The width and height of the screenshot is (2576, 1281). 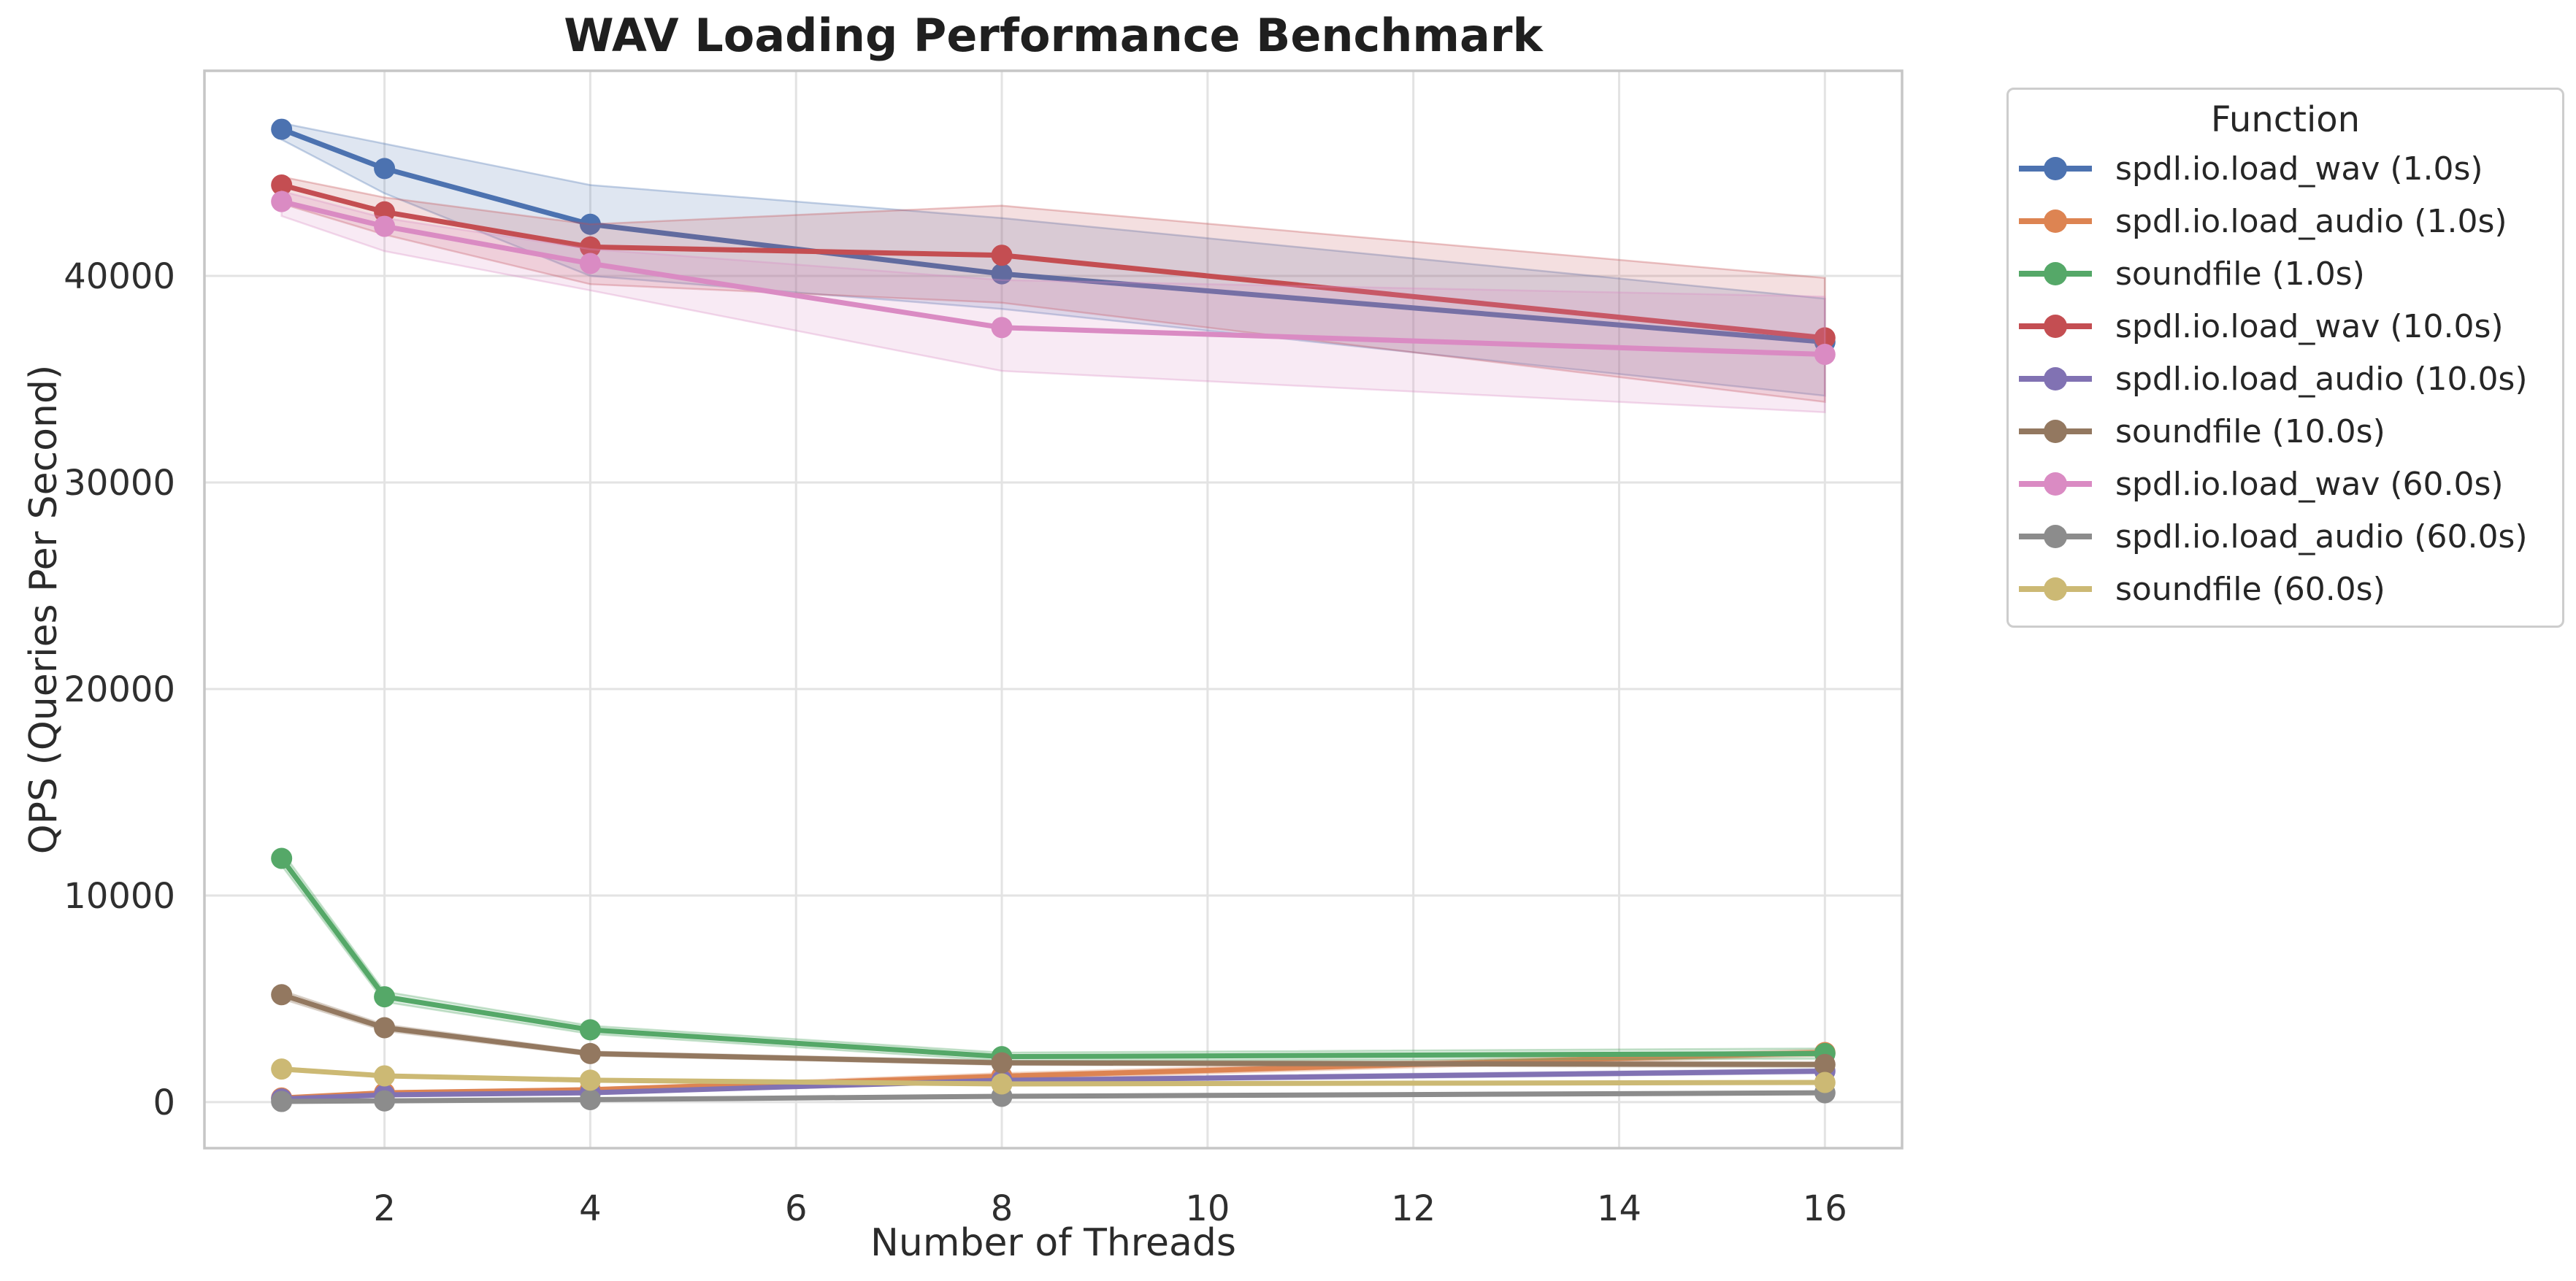 What do you see at coordinates (2309, 484) in the screenshot?
I see `legend-item-label: spdl.io.load_wav (60.0s)` at bounding box center [2309, 484].